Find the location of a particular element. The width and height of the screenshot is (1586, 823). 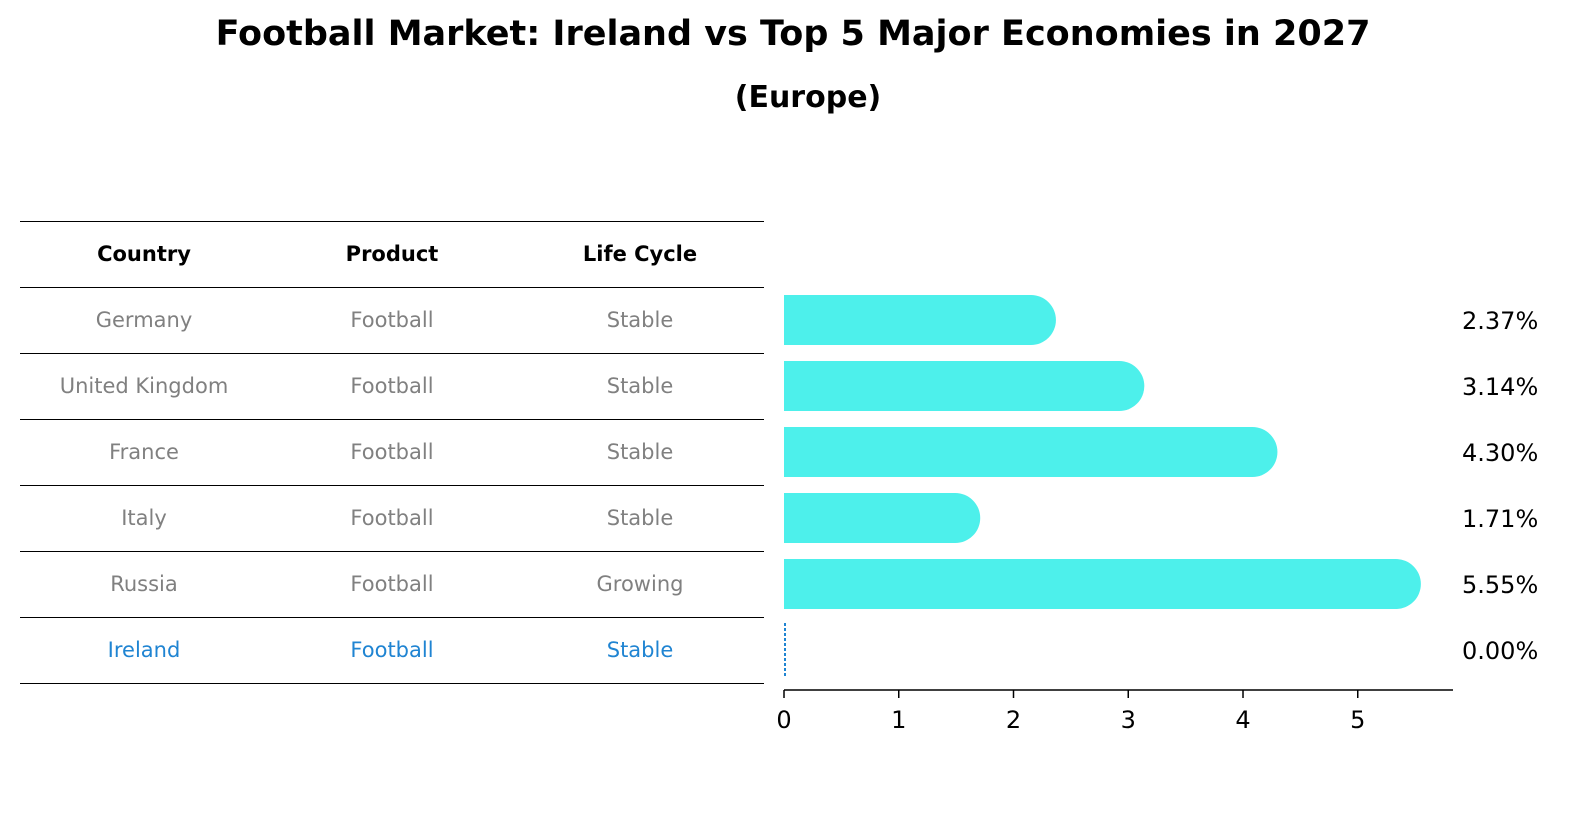

value-label: 1.71% is located at coordinates (1500, 519).